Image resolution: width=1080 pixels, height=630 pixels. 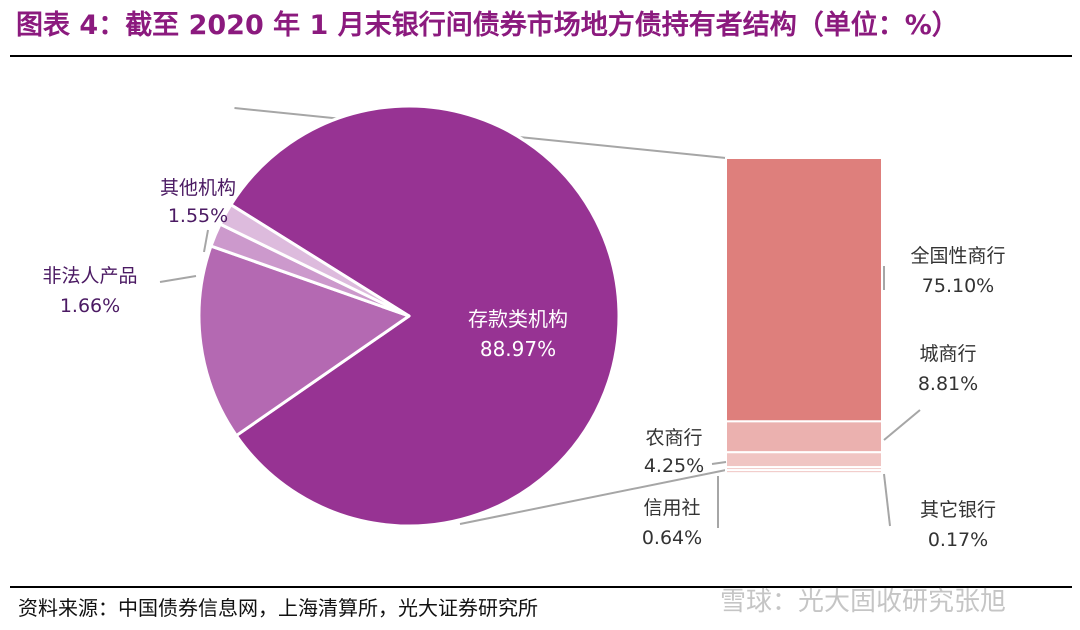 I want to click on leader-nonlegal, so click(x=178, y=279).